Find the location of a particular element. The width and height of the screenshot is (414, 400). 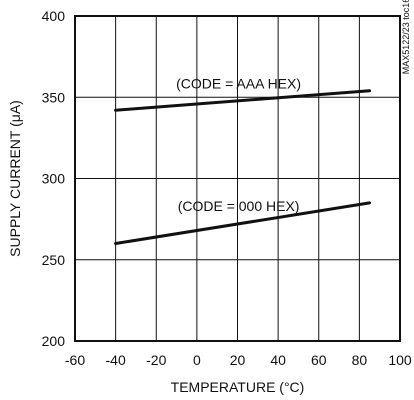

x-tick-label: 20 is located at coordinates (238, 360).